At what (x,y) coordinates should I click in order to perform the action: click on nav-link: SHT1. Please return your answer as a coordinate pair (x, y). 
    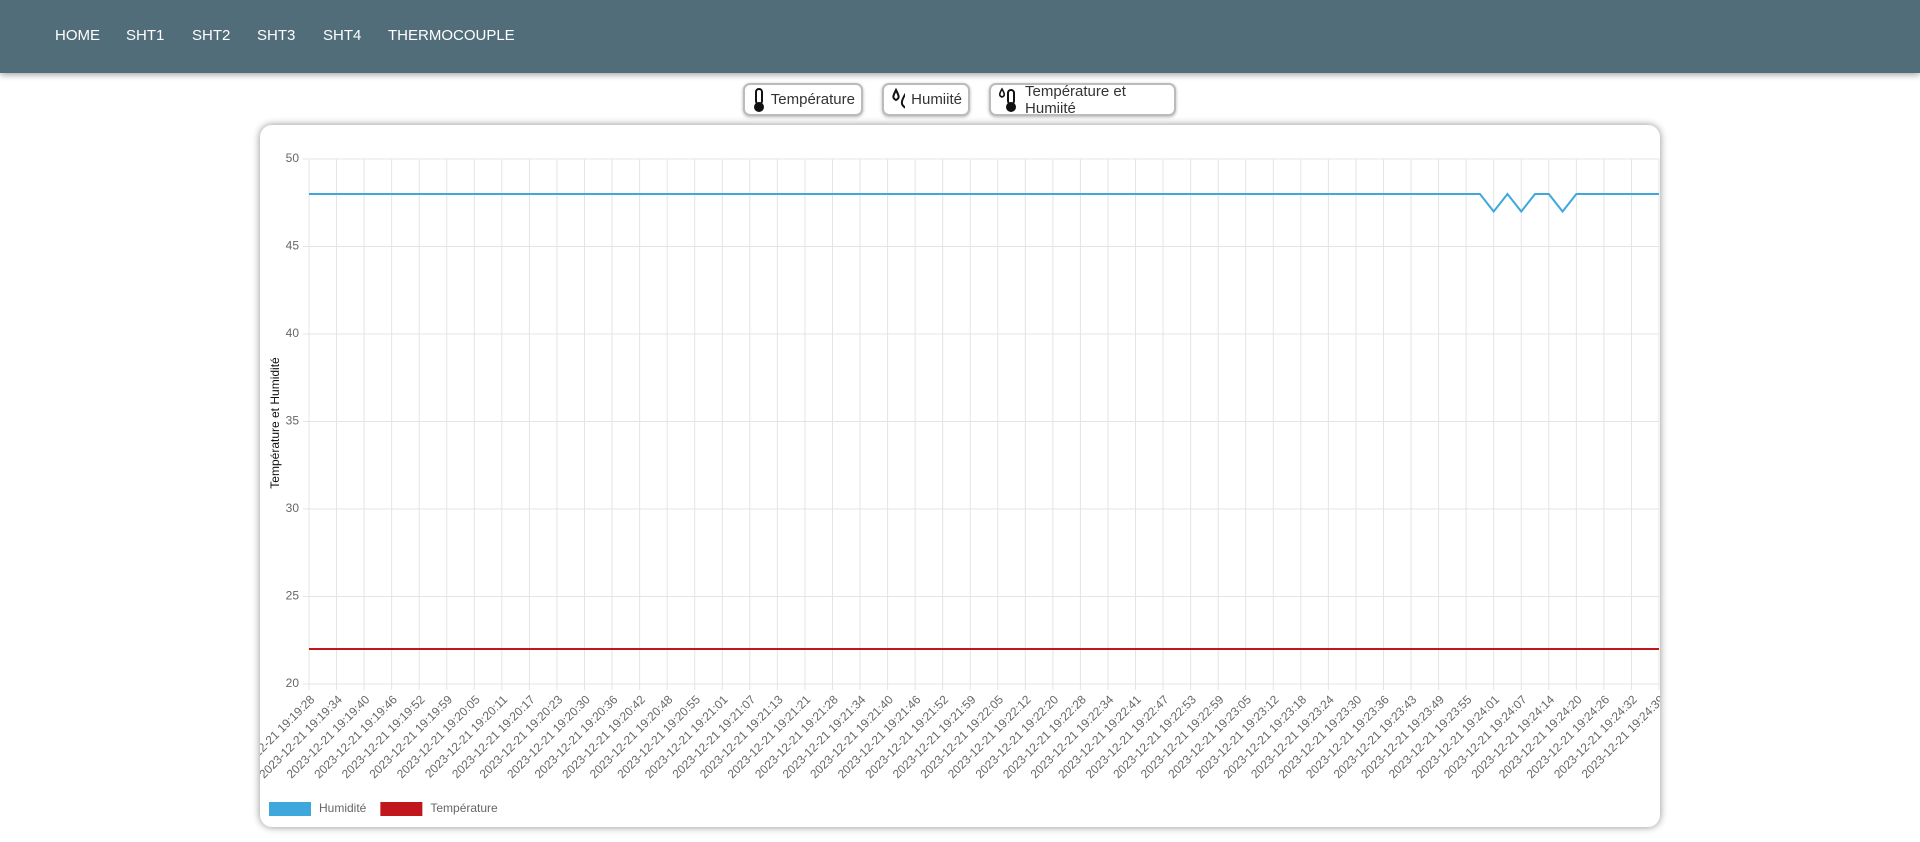
    Looking at the image, I should click on (145, 35).